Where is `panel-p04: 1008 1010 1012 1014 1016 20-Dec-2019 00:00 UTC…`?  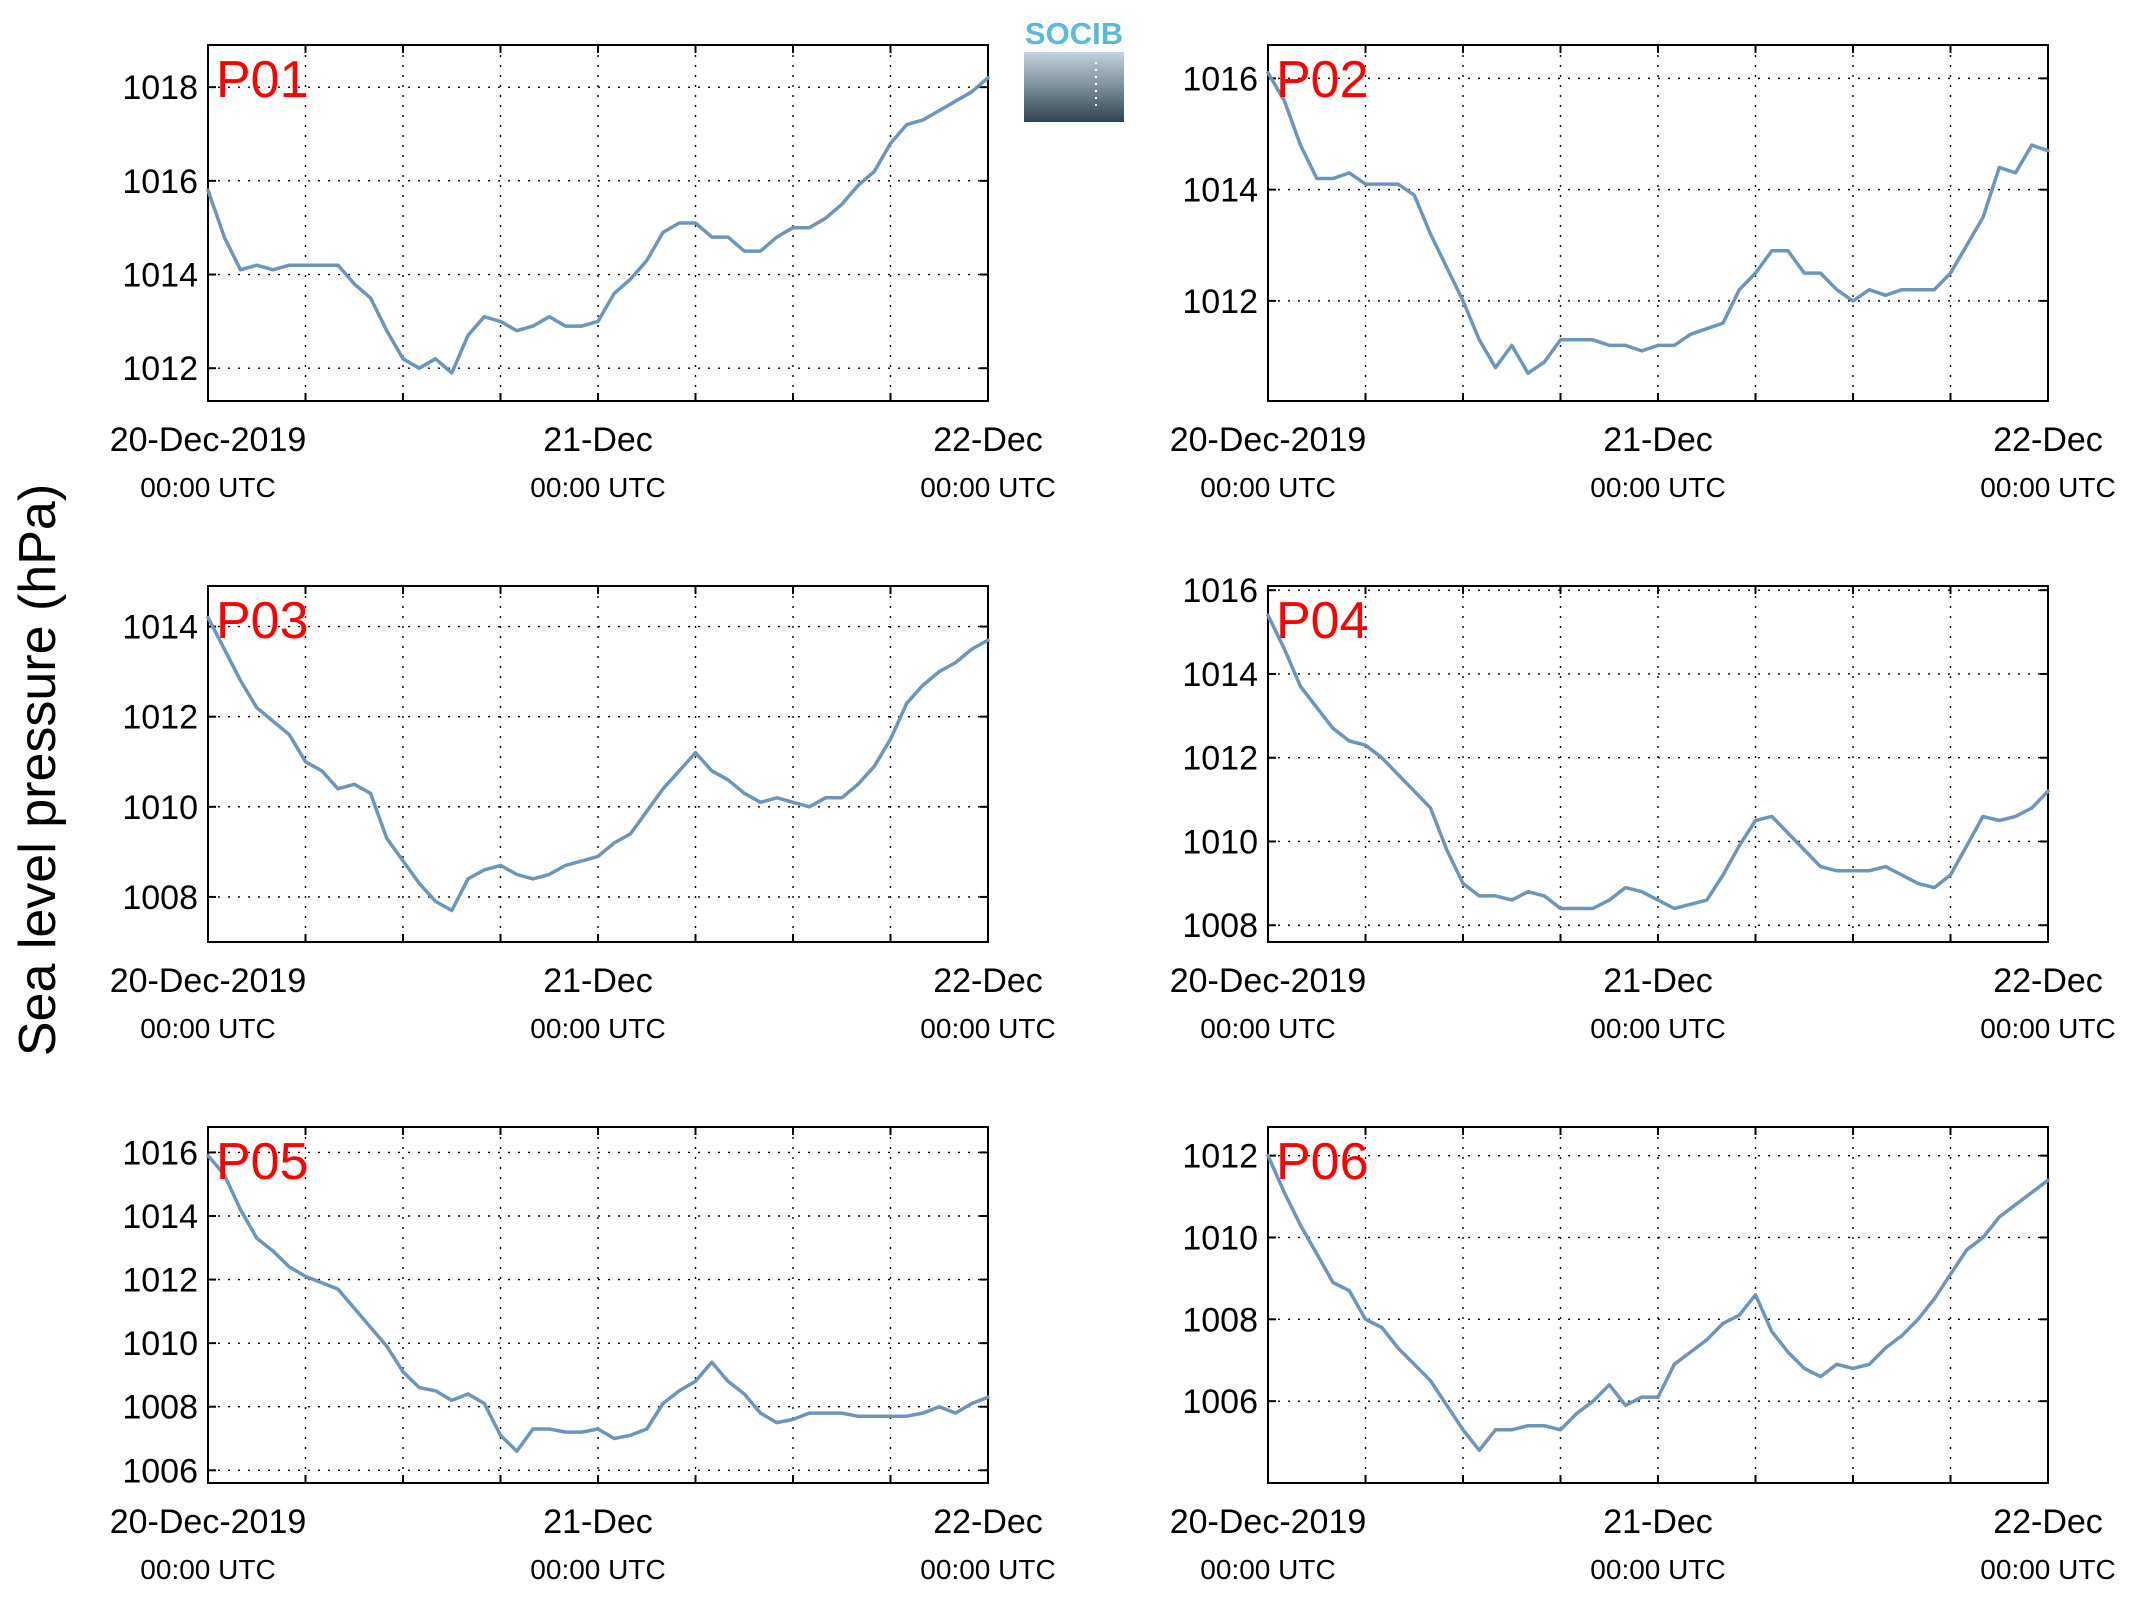 panel-p04: 1008 1010 1012 1014 1016 20-Dec-2019 00:00 UTC… is located at coordinates (1643, 808).